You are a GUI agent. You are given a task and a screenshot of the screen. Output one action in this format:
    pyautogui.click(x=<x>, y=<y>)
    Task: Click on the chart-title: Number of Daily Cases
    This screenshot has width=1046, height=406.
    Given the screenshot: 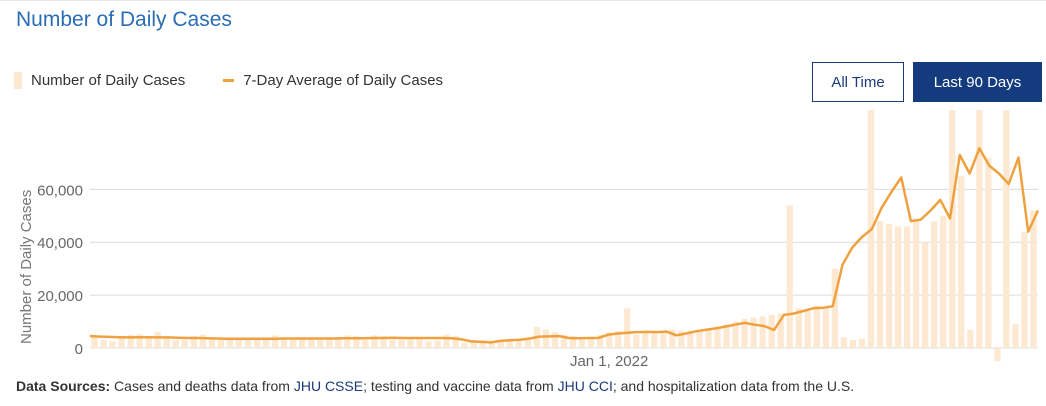 What is the action you would take?
    pyautogui.click(x=124, y=19)
    